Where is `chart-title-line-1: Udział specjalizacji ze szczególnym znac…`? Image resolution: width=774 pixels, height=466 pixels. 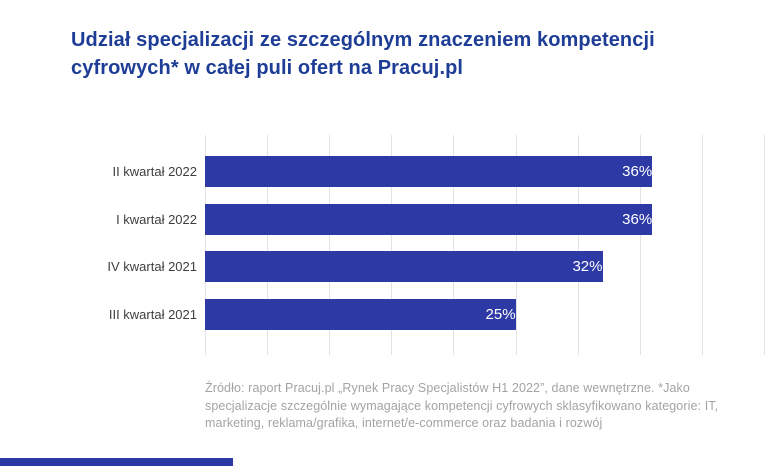
chart-title-line-1: Udział specjalizacji ze szczególnym znac… is located at coordinates (363, 40).